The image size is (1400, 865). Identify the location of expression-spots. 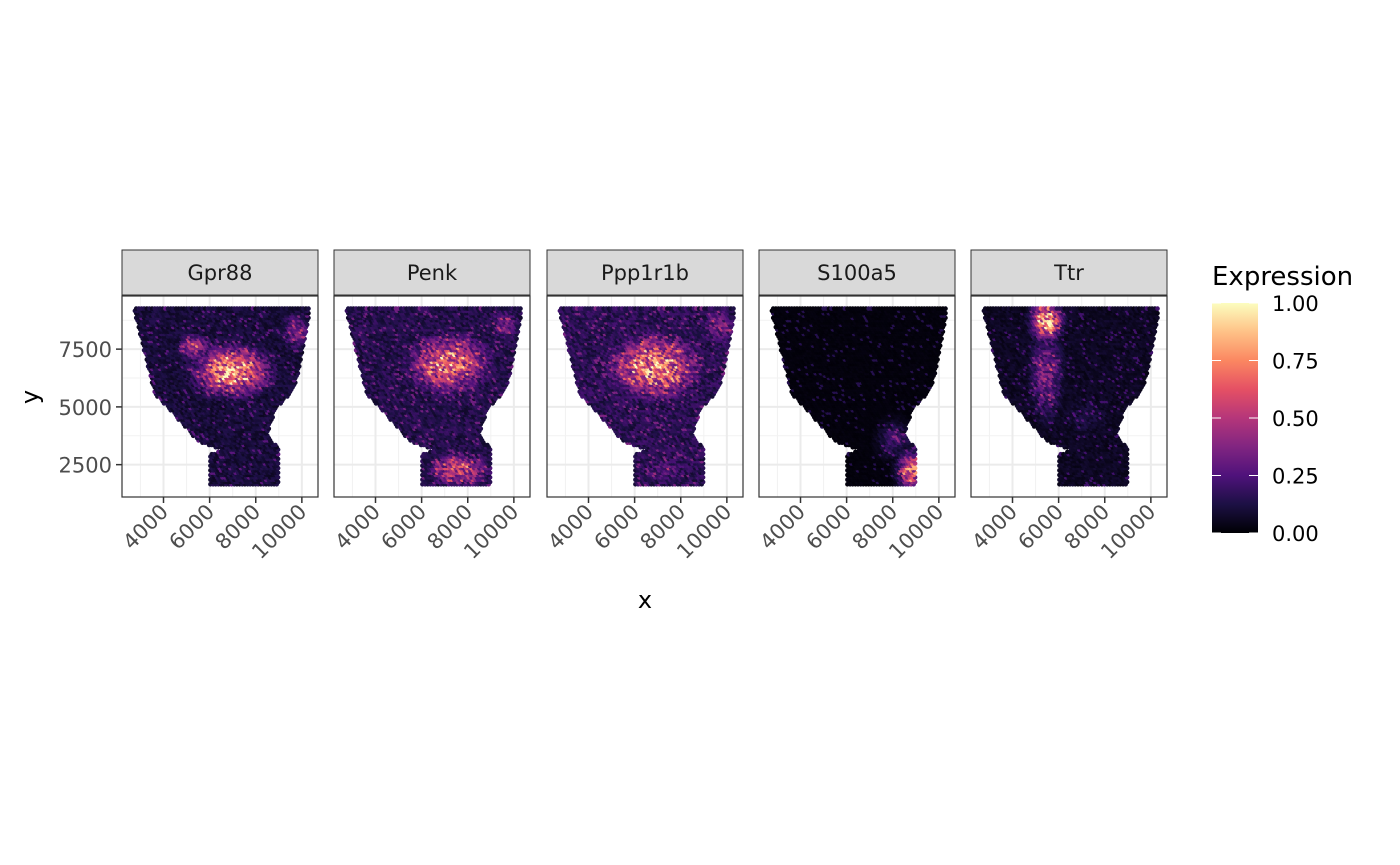
(221, 396).